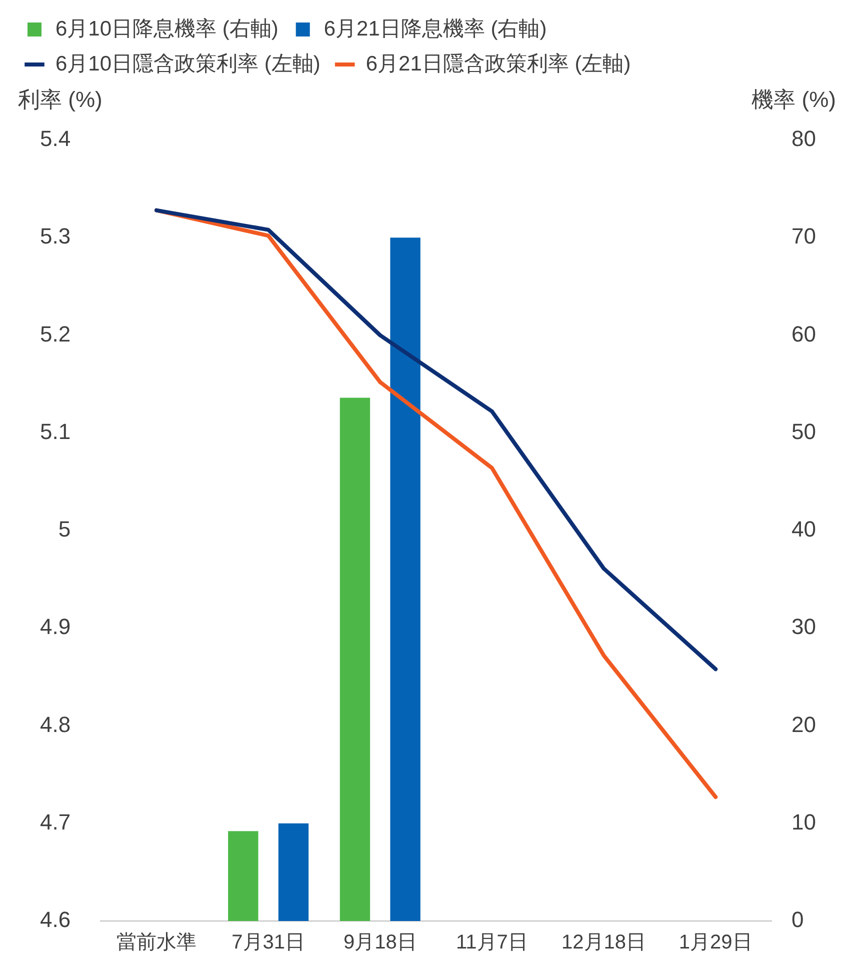 The image size is (846, 970). What do you see at coordinates (804, 431) in the screenshot?
I see `y2-tick-label: 50` at bounding box center [804, 431].